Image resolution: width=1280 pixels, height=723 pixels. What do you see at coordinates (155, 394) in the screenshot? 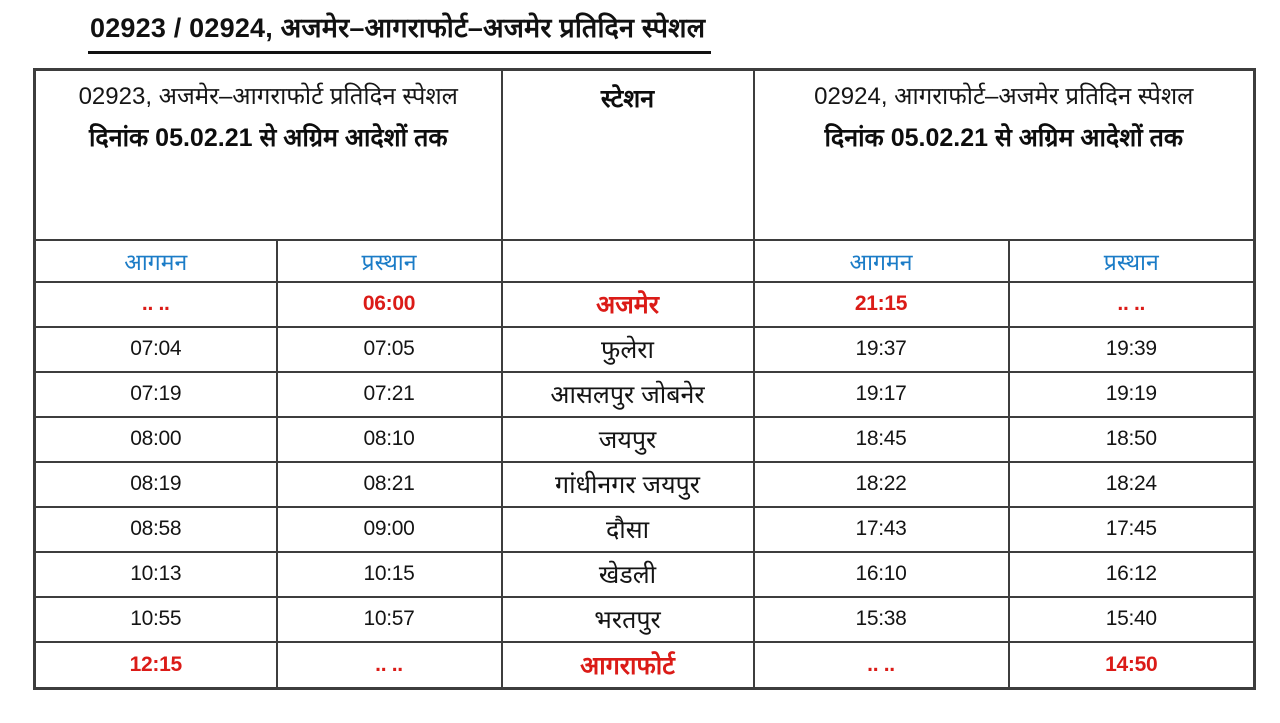
I see `arrival-time-cell: 07:19` at bounding box center [155, 394].